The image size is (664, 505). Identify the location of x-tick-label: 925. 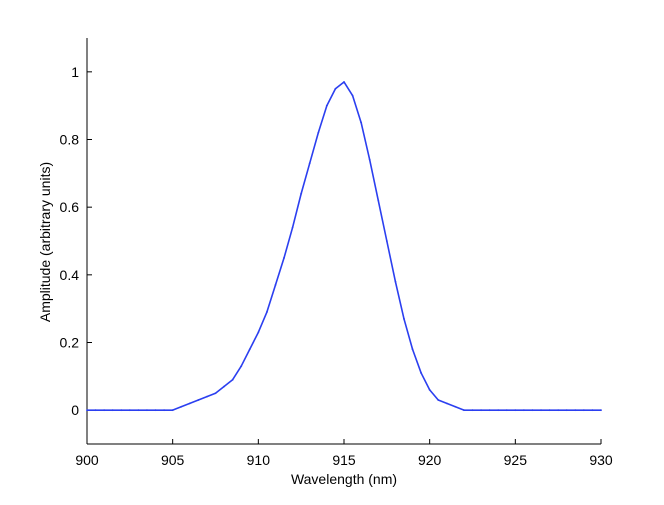
(516, 460).